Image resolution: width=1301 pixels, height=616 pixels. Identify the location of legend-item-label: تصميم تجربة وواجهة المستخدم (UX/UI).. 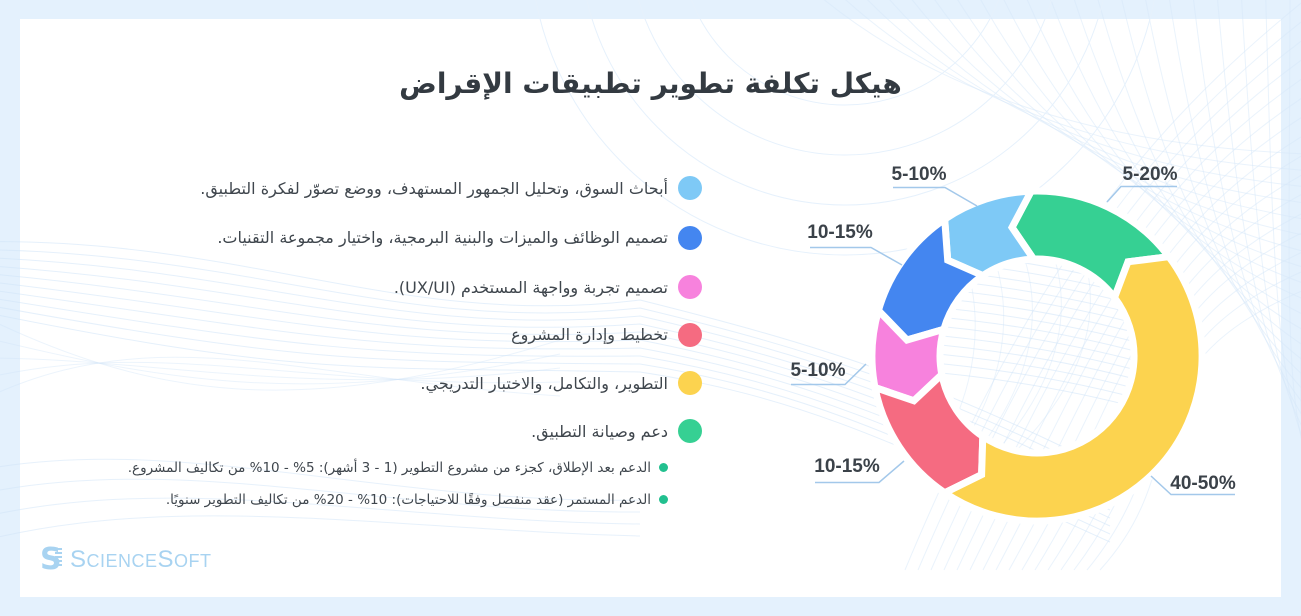
(530, 287).